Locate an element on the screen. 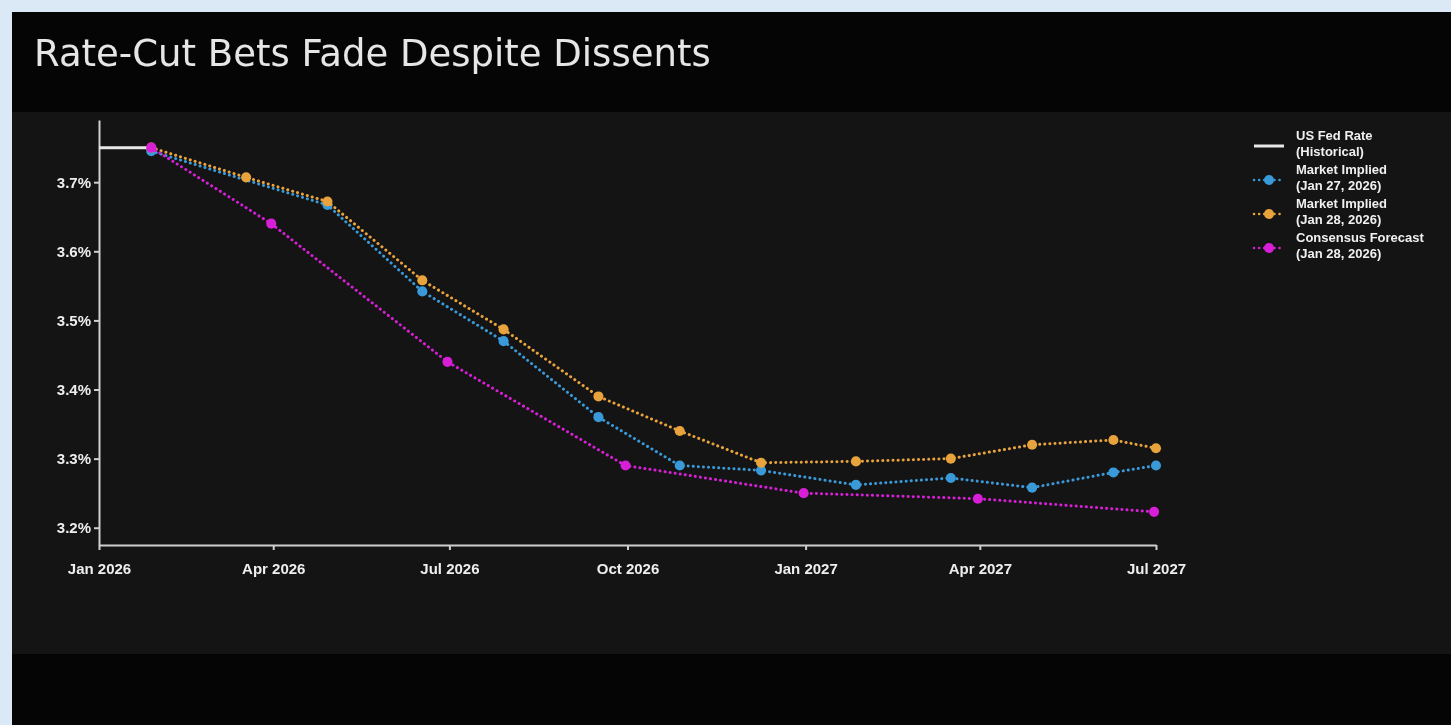  x-tick-label: Jul 2026 is located at coordinates (450, 568).